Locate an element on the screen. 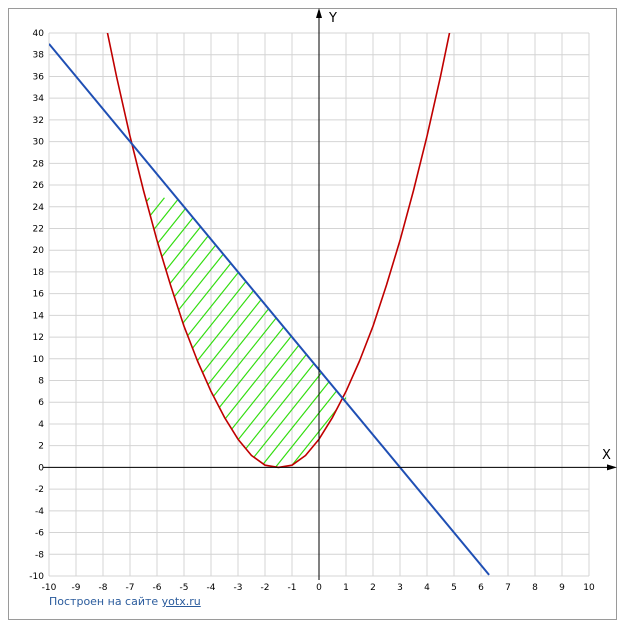  x-tick-label: -2 is located at coordinates (265, 588).